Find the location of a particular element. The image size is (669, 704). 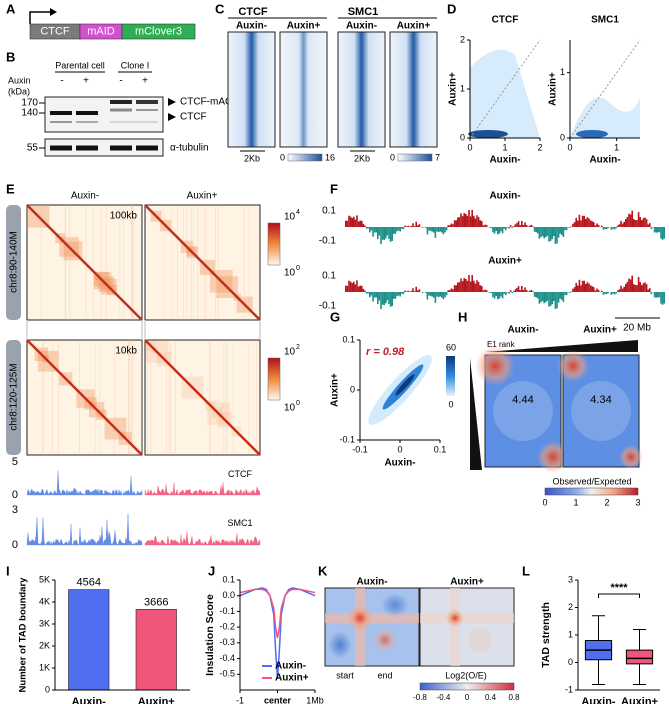

y-tick-label: -1 is located at coordinates (569, 689).